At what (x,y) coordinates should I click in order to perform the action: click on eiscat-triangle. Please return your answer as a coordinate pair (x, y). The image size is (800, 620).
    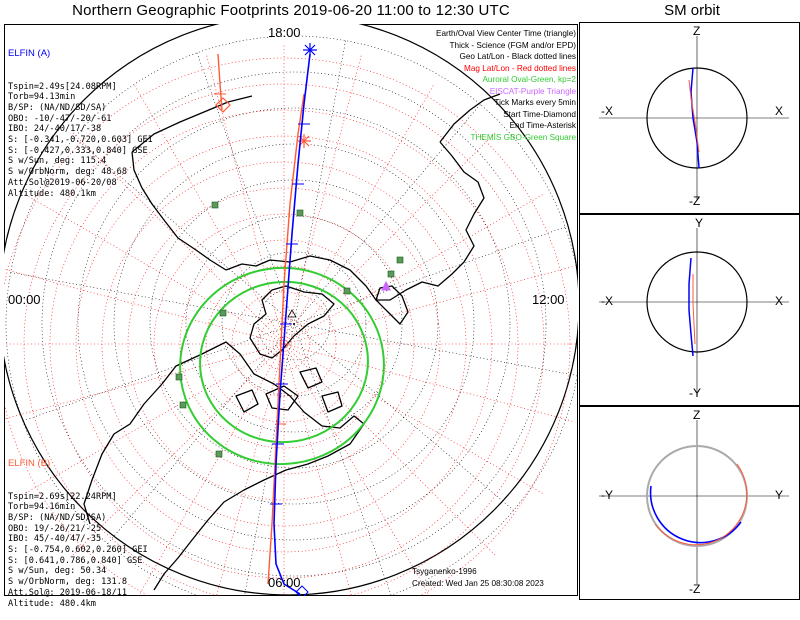
    Looking at the image, I should click on (386, 285).